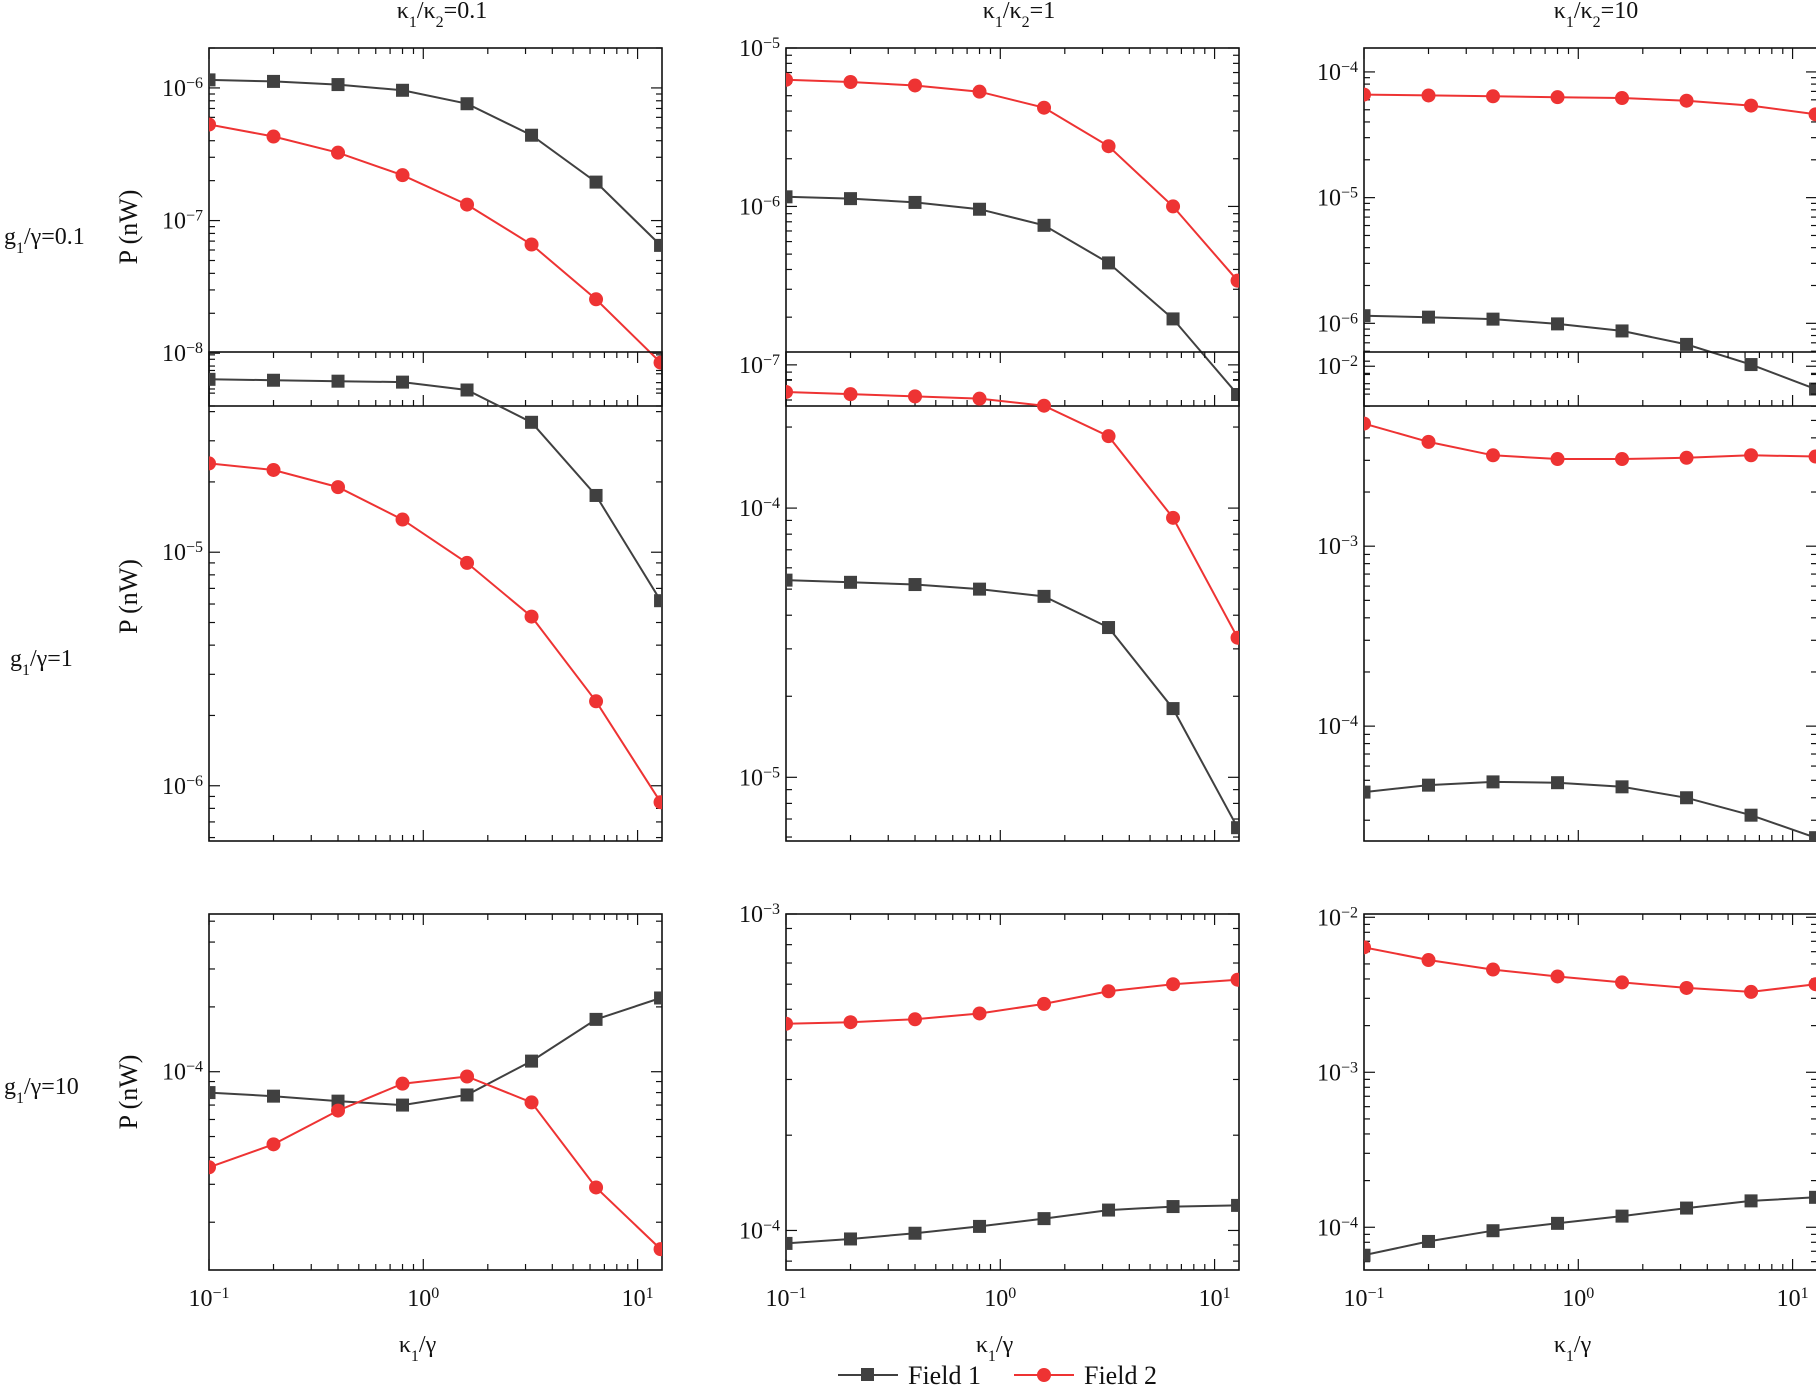 This screenshot has width=1816, height=1396. I want to click on plot-frame, so click(1589, 227).